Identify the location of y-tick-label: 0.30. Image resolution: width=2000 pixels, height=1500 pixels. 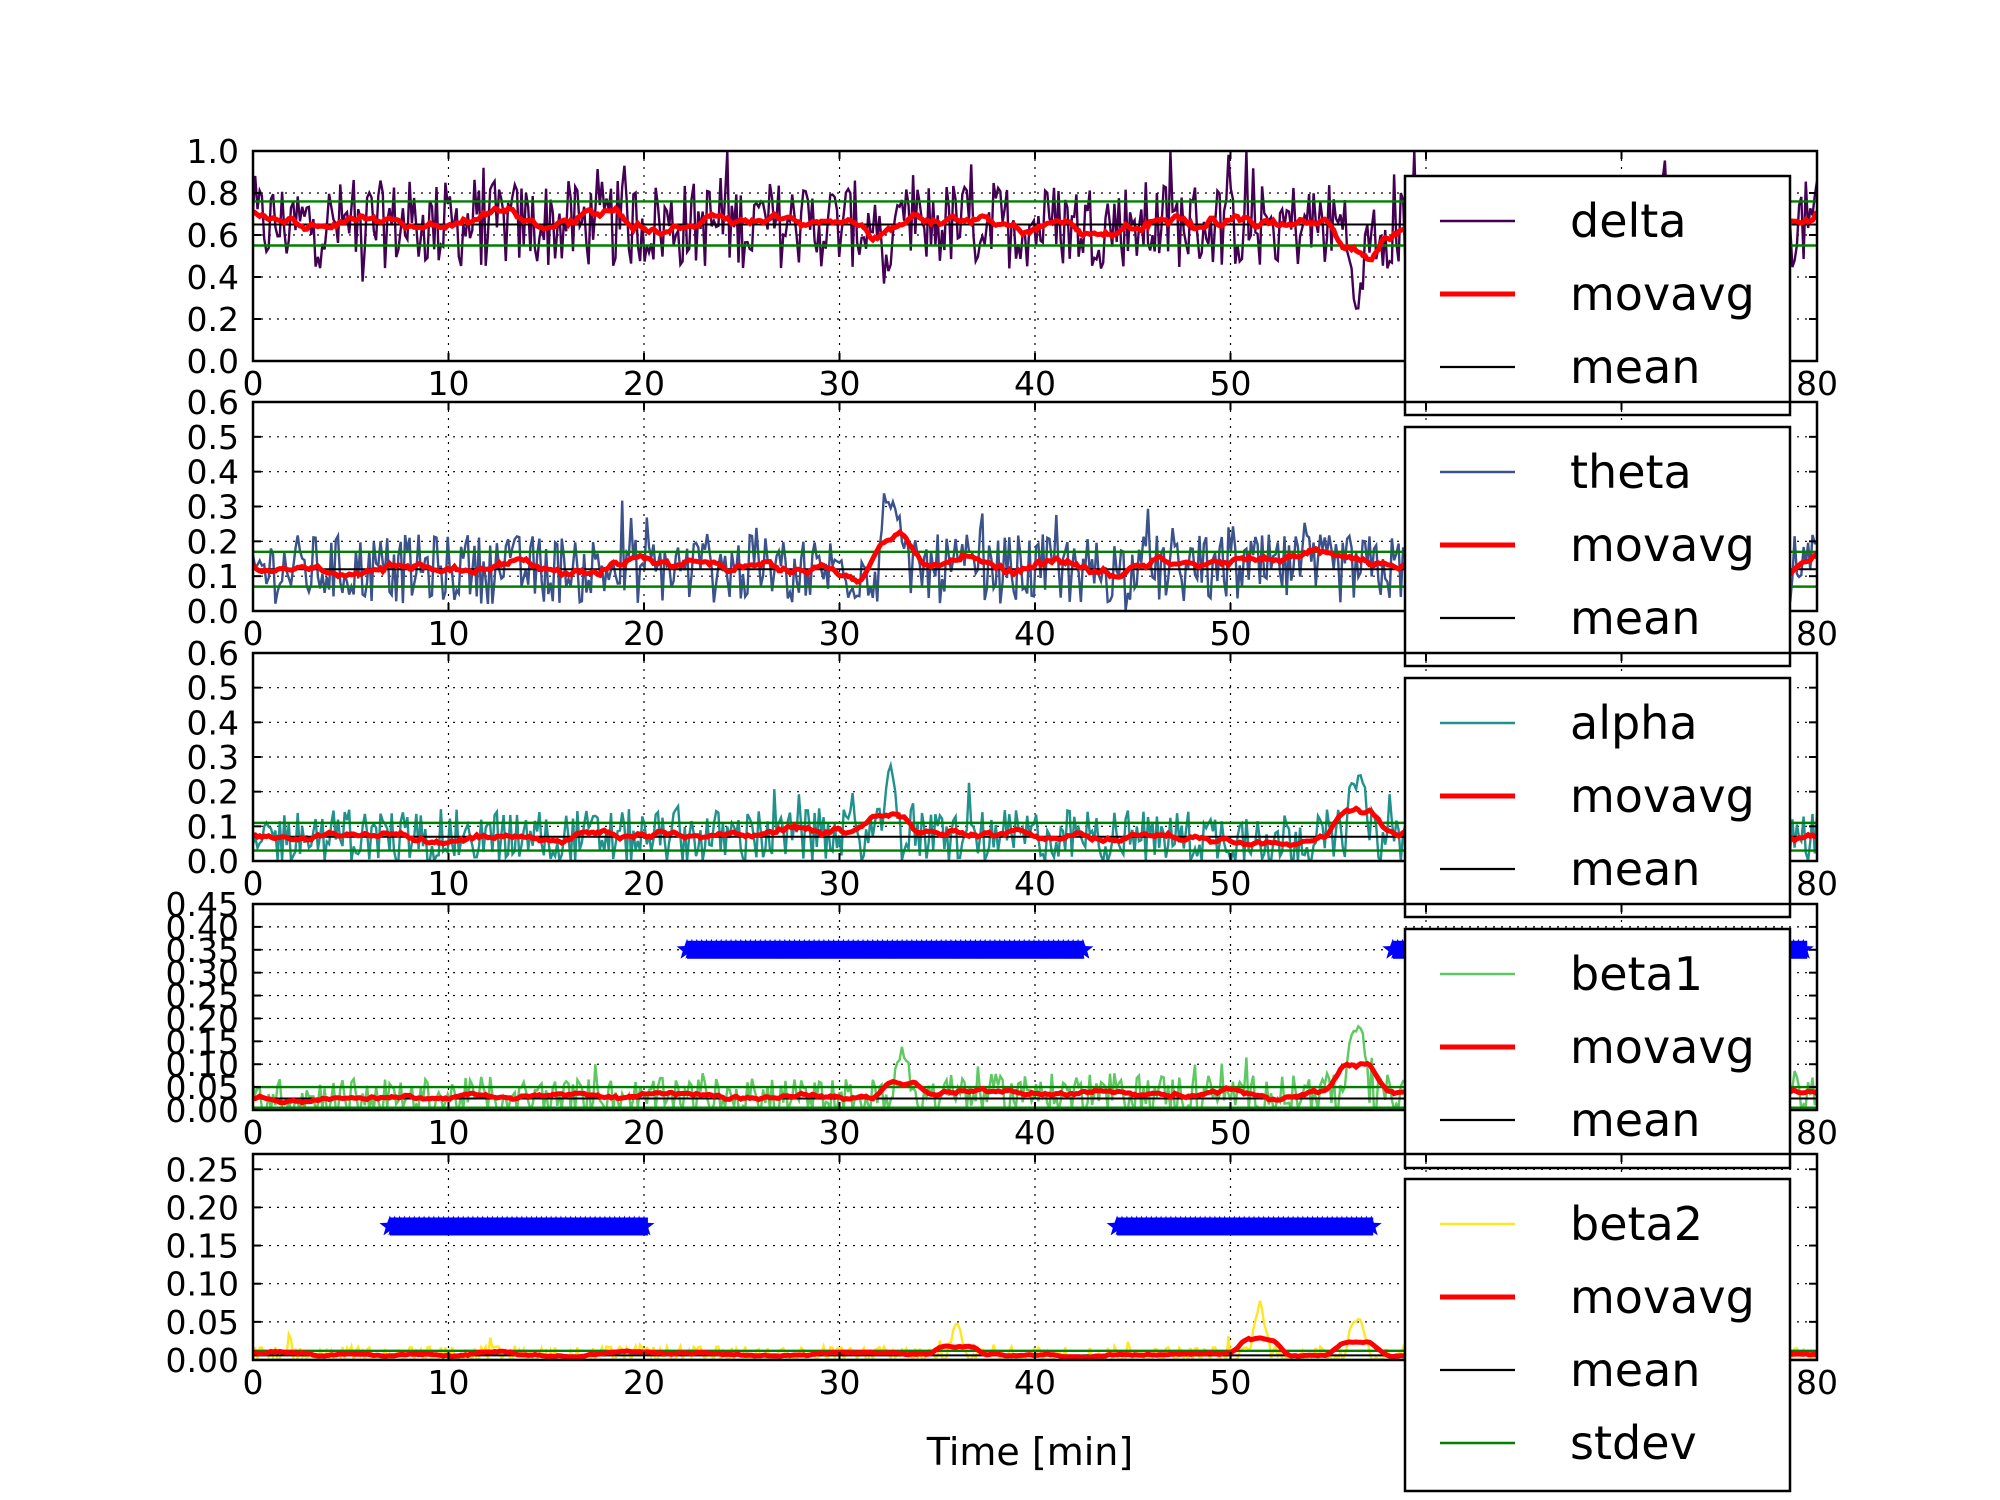
(202, 973).